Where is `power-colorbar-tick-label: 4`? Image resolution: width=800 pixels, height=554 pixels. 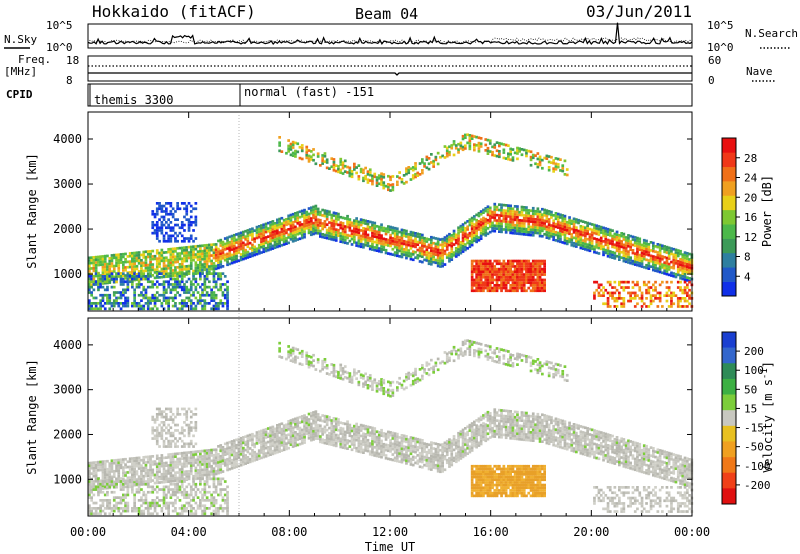 power-colorbar-tick-label: 4 is located at coordinates (747, 276).